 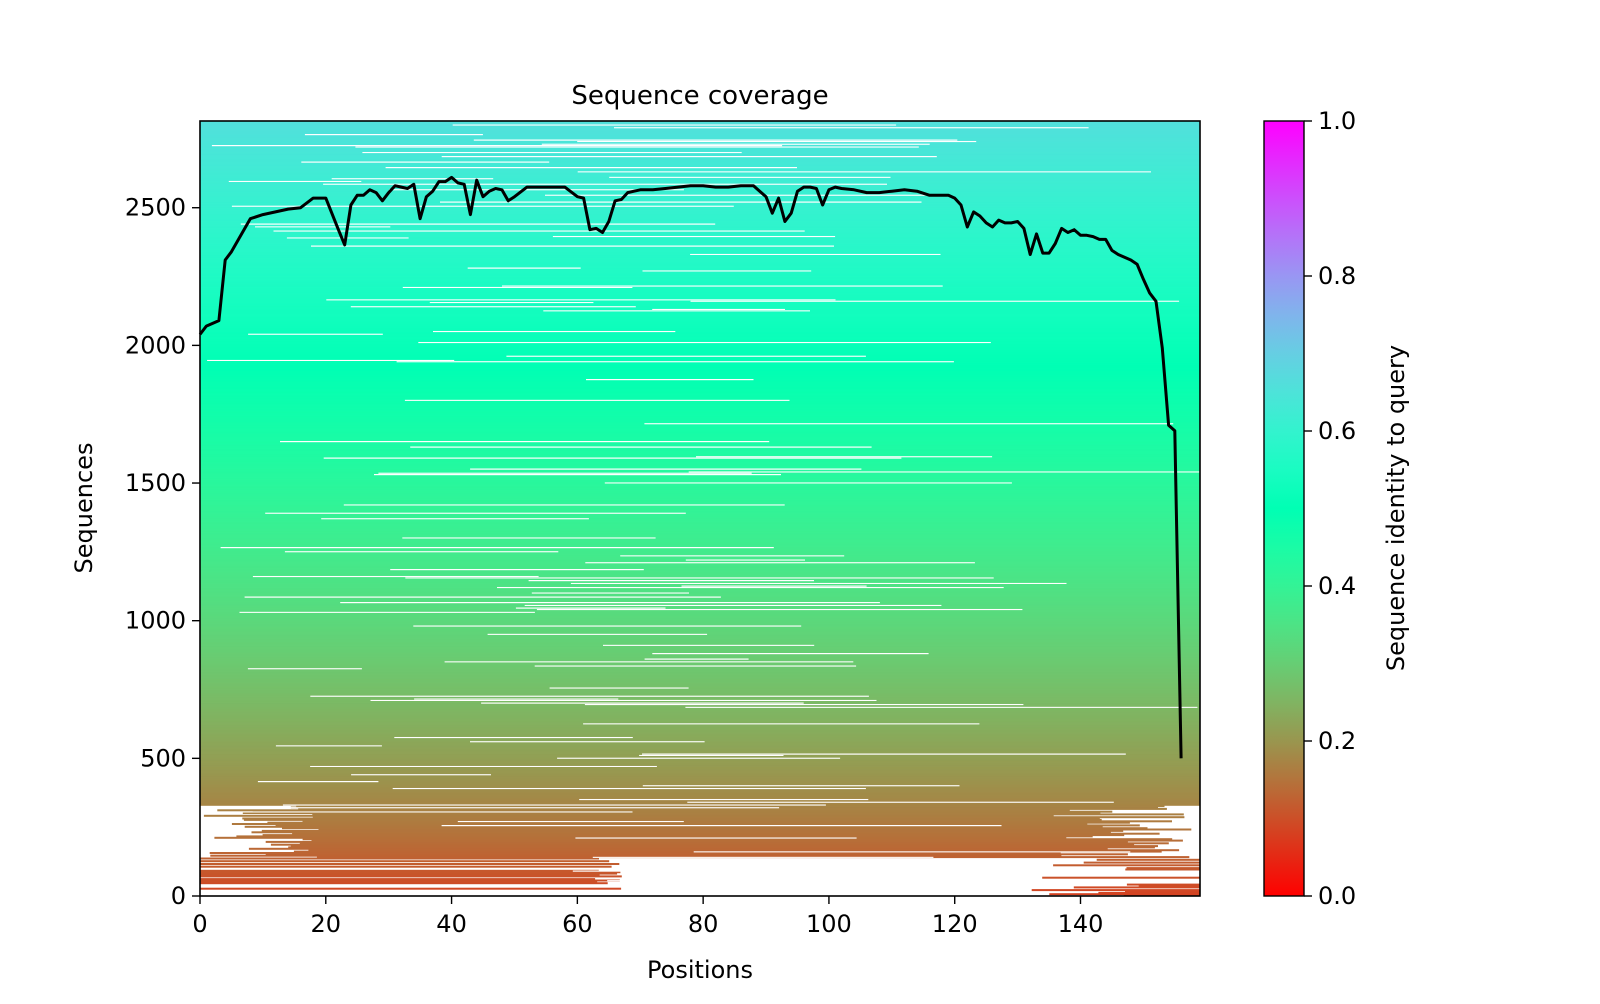 What do you see at coordinates (84, 508) in the screenshot?
I see `y-axis-label: Sequences` at bounding box center [84, 508].